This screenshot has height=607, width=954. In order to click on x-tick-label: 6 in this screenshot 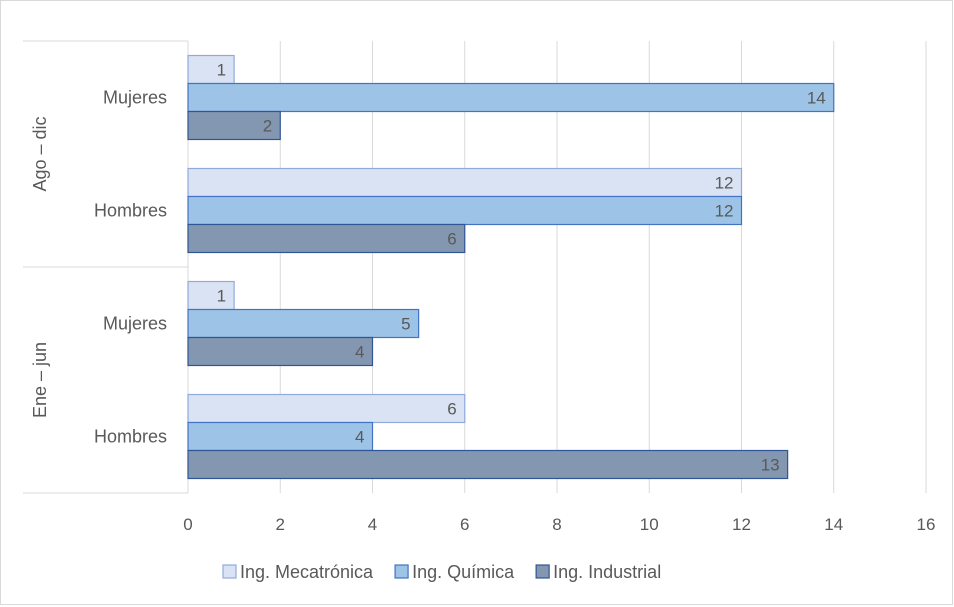, I will do `click(464, 524)`.